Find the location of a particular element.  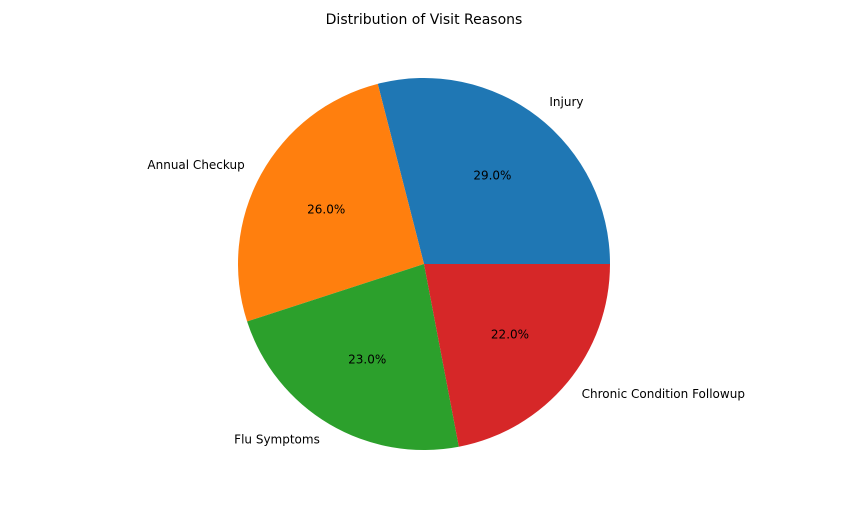

slice-label-injury: Injury is located at coordinates (566, 102).